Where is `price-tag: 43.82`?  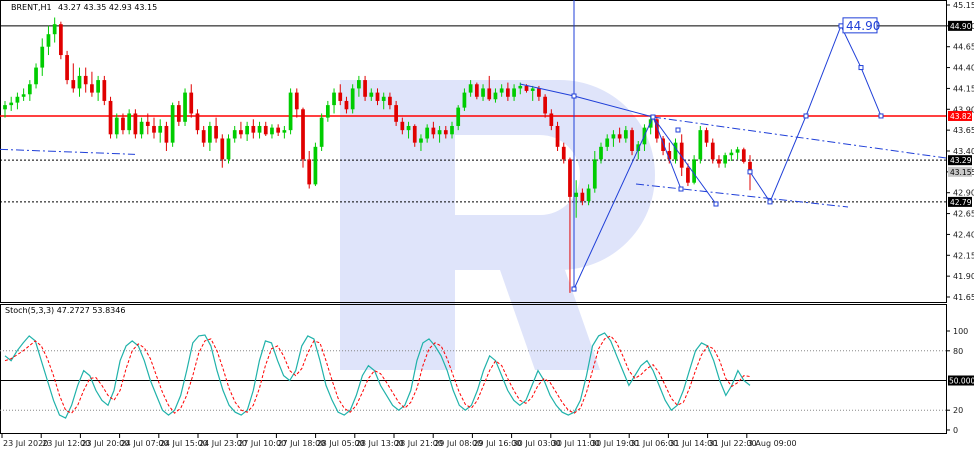 price-tag: 43.82 is located at coordinates (961, 116).